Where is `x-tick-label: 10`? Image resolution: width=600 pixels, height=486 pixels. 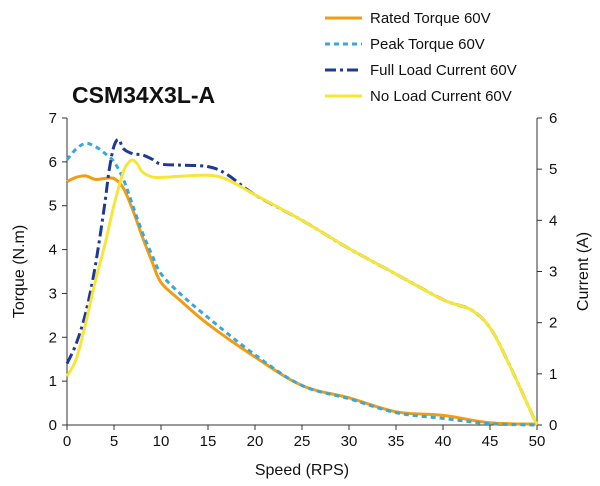 x-tick-label: 10 is located at coordinates (161, 441).